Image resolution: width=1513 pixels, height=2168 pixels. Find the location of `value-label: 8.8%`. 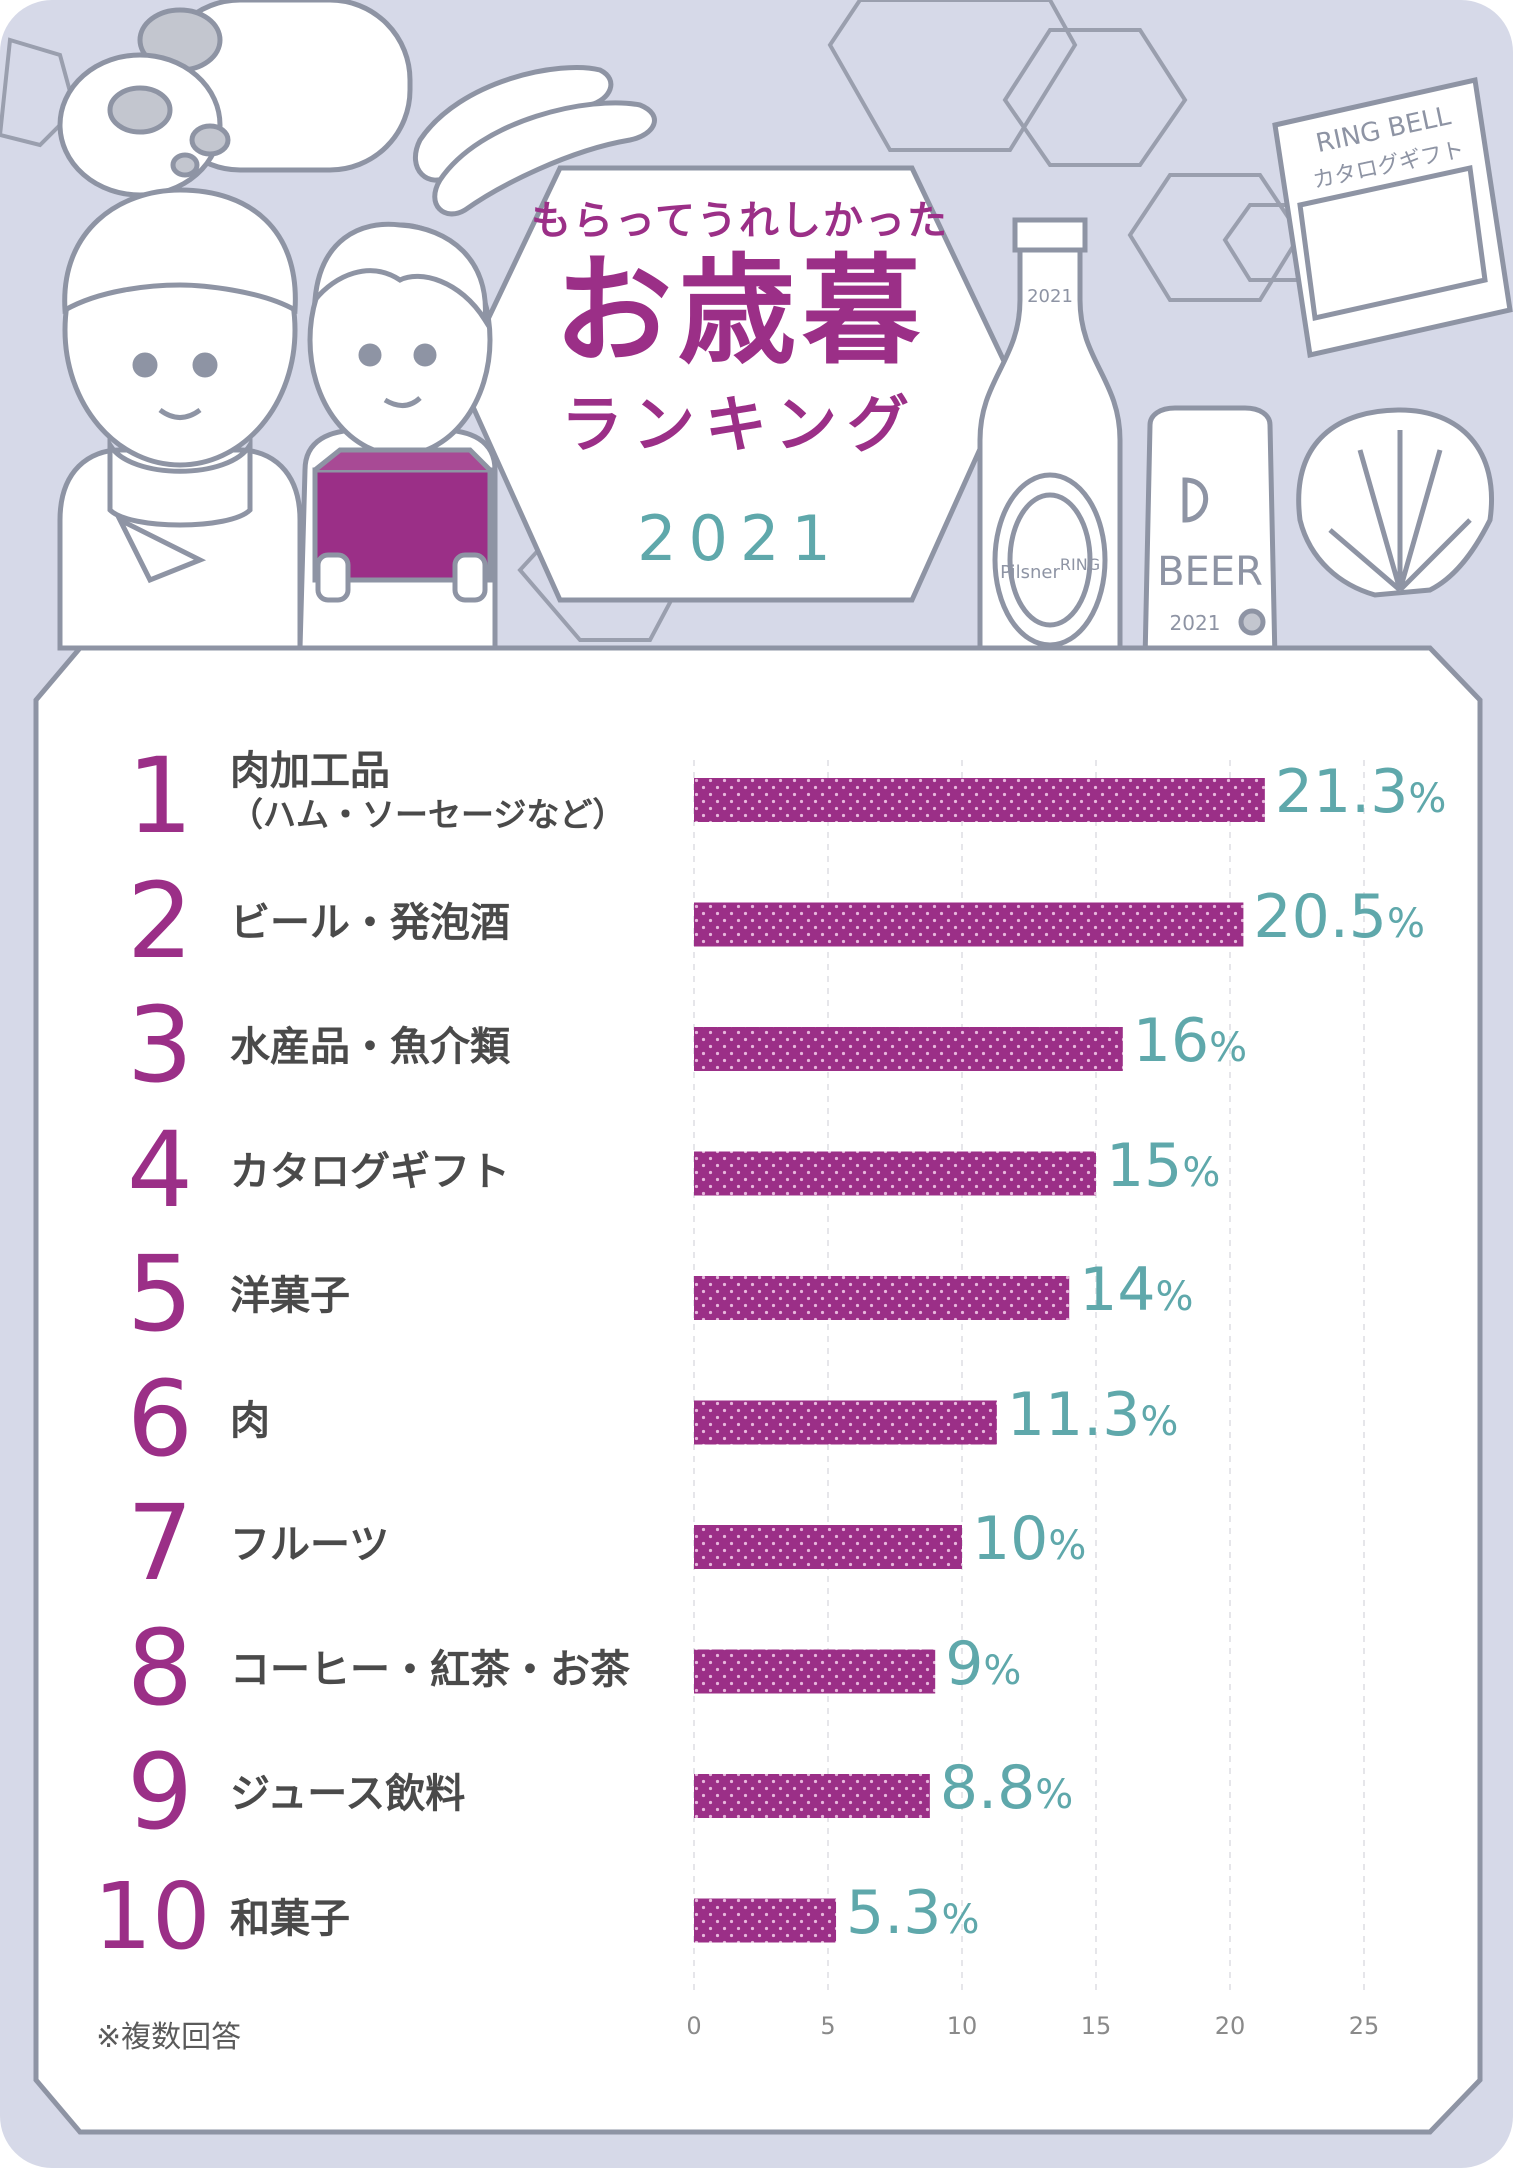

value-label: 8.8% is located at coordinates (1006, 1788).